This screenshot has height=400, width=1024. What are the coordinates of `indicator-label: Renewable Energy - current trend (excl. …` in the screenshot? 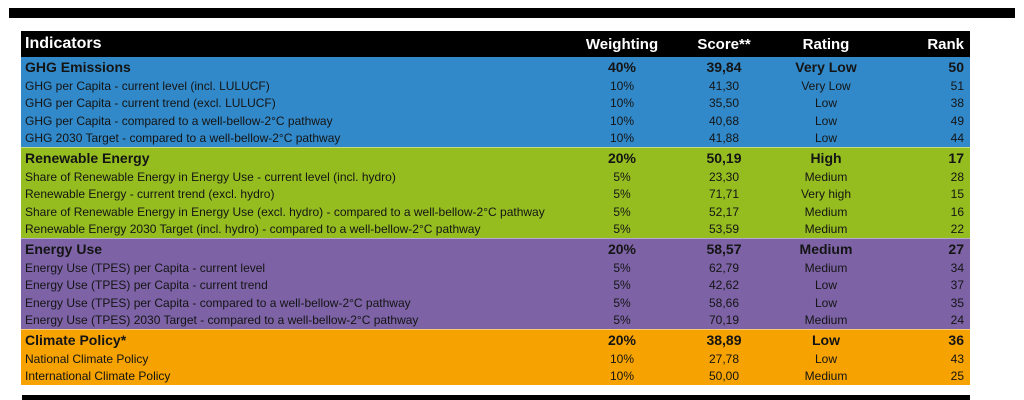 It's located at (150, 194).